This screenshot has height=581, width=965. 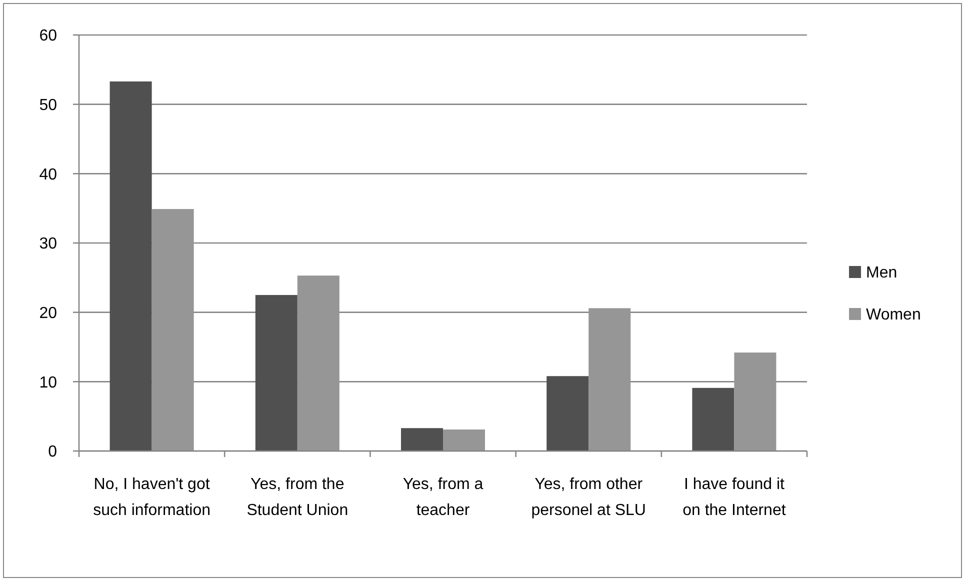 I want to click on legend-label: Women, so click(x=893, y=315).